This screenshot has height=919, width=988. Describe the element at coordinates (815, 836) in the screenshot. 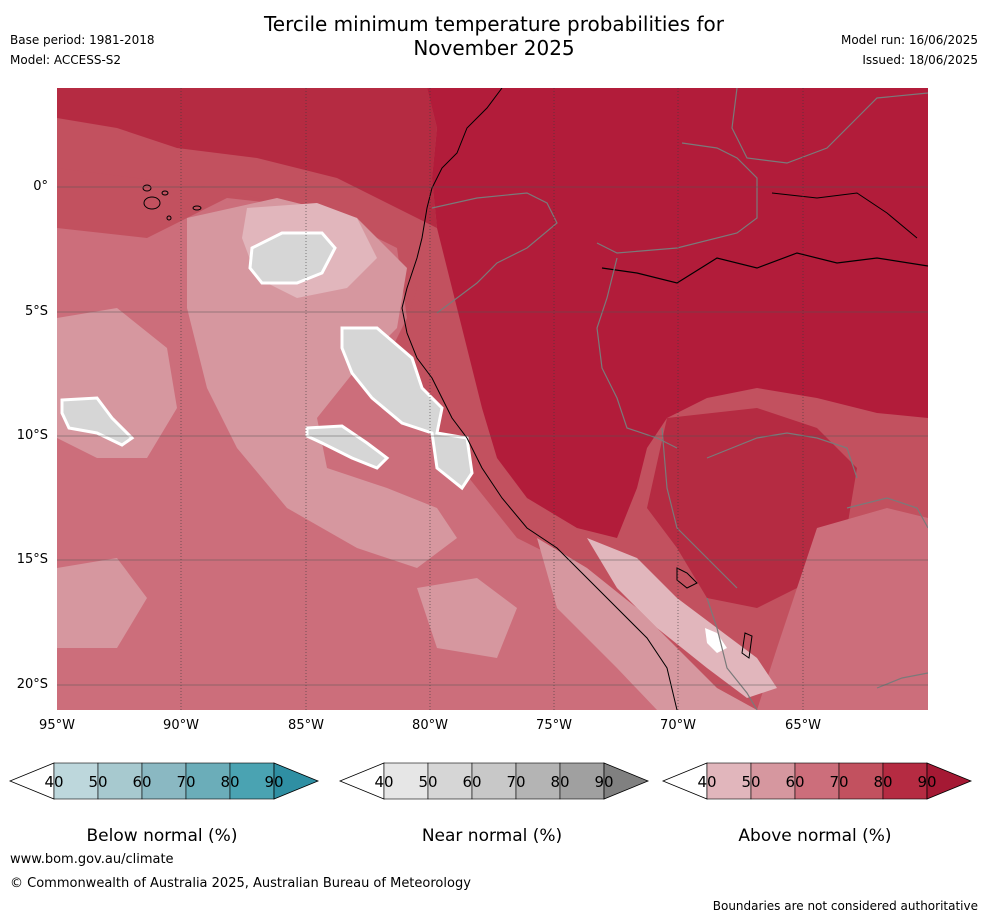

I see `above-normal-title: Above normal (%)` at that location.